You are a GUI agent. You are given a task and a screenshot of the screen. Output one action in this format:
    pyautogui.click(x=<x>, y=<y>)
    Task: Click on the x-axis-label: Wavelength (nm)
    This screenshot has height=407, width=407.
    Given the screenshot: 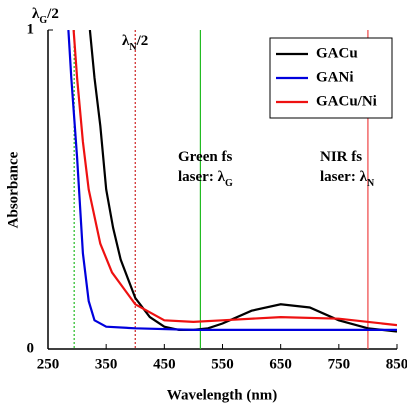 What is the action you would take?
    pyautogui.click(x=222, y=395)
    